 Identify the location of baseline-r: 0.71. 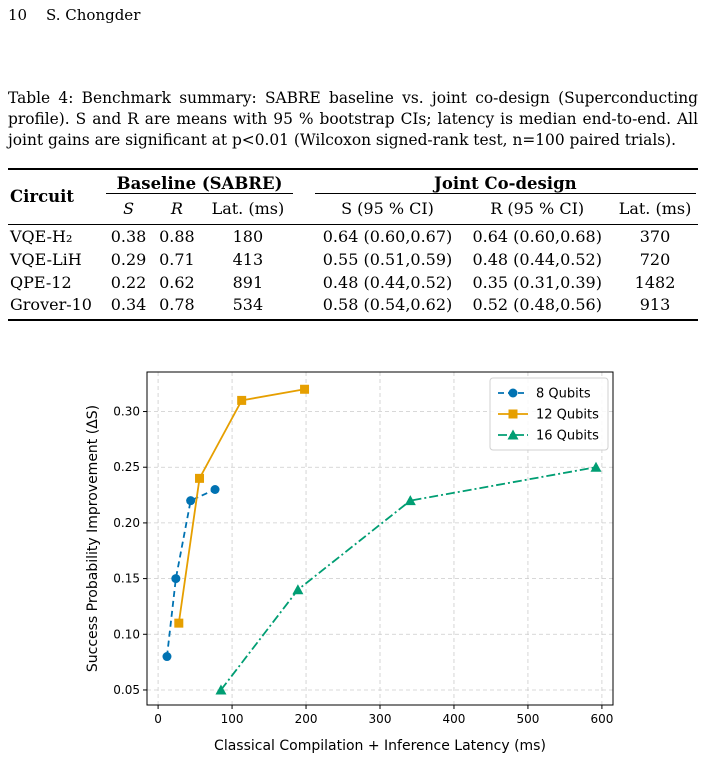
(177, 259).